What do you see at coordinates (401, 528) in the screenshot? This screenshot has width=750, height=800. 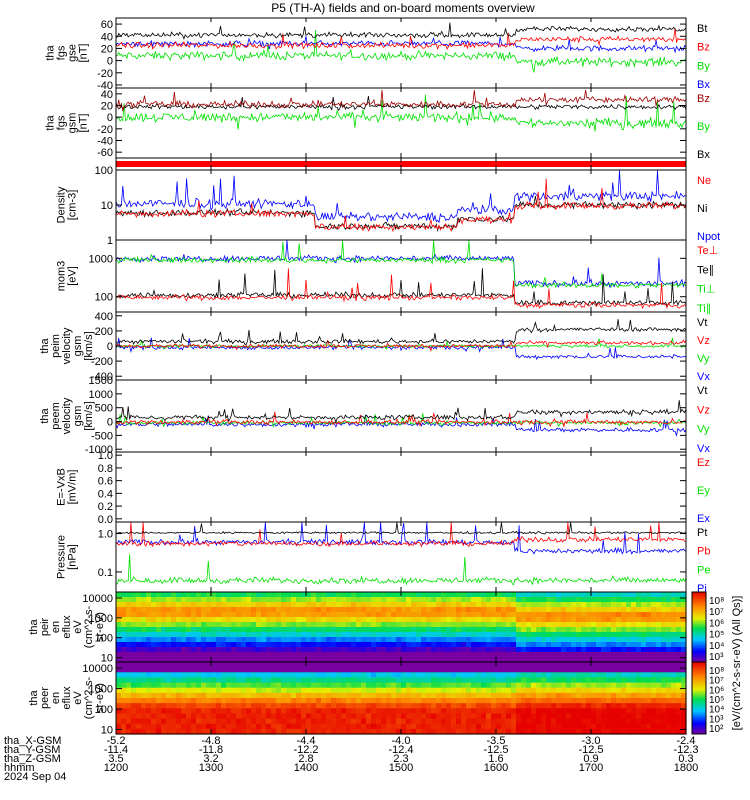 I see `pt-line` at bounding box center [401, 528].